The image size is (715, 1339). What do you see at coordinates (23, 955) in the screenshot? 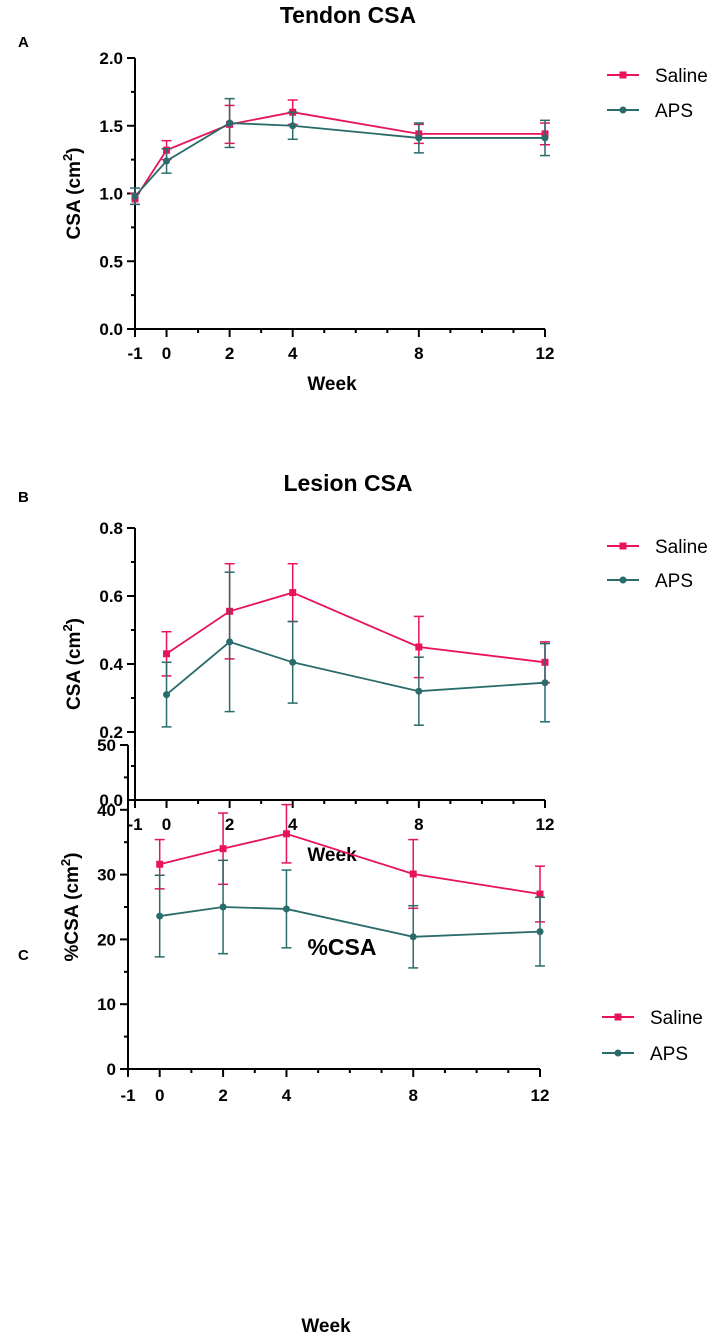
I see `panel-label: C` at bounding box center [23, 955].